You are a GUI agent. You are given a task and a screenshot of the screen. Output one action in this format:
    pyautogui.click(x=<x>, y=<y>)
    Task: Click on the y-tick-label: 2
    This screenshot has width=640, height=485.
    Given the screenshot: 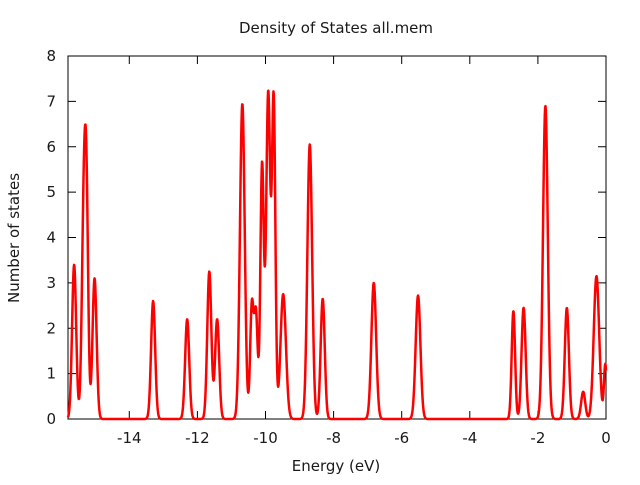 What is the action you would take?
    pyautogui.click(x=51, y=328)
    